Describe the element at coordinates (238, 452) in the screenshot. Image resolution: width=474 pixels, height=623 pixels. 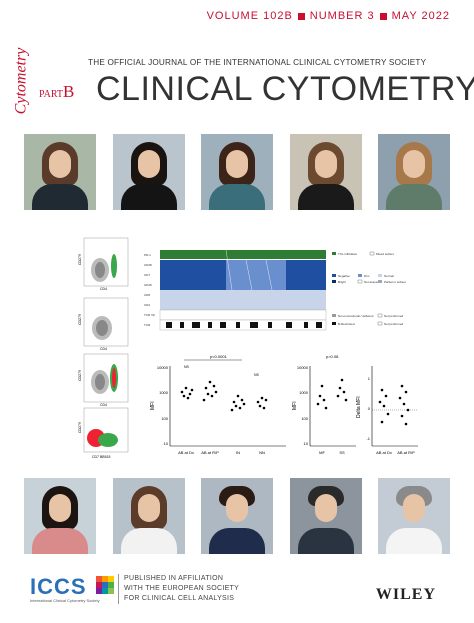
I see `svg-text: IN` at that location.